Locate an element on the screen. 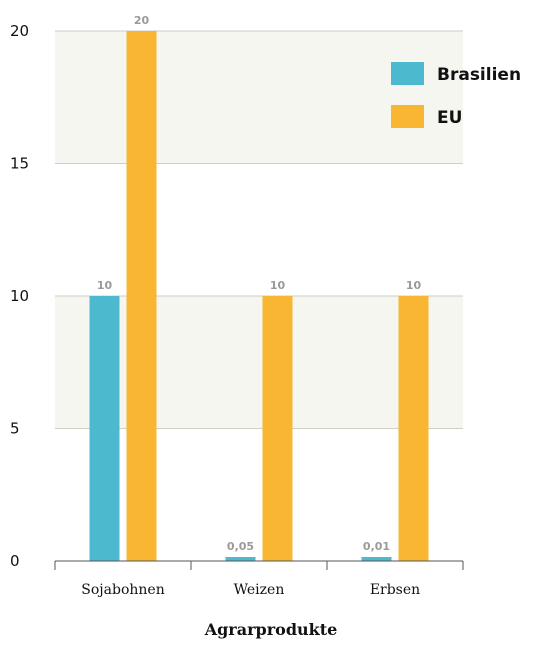  data-label: 0,01 is located at coordinates (376, 546).